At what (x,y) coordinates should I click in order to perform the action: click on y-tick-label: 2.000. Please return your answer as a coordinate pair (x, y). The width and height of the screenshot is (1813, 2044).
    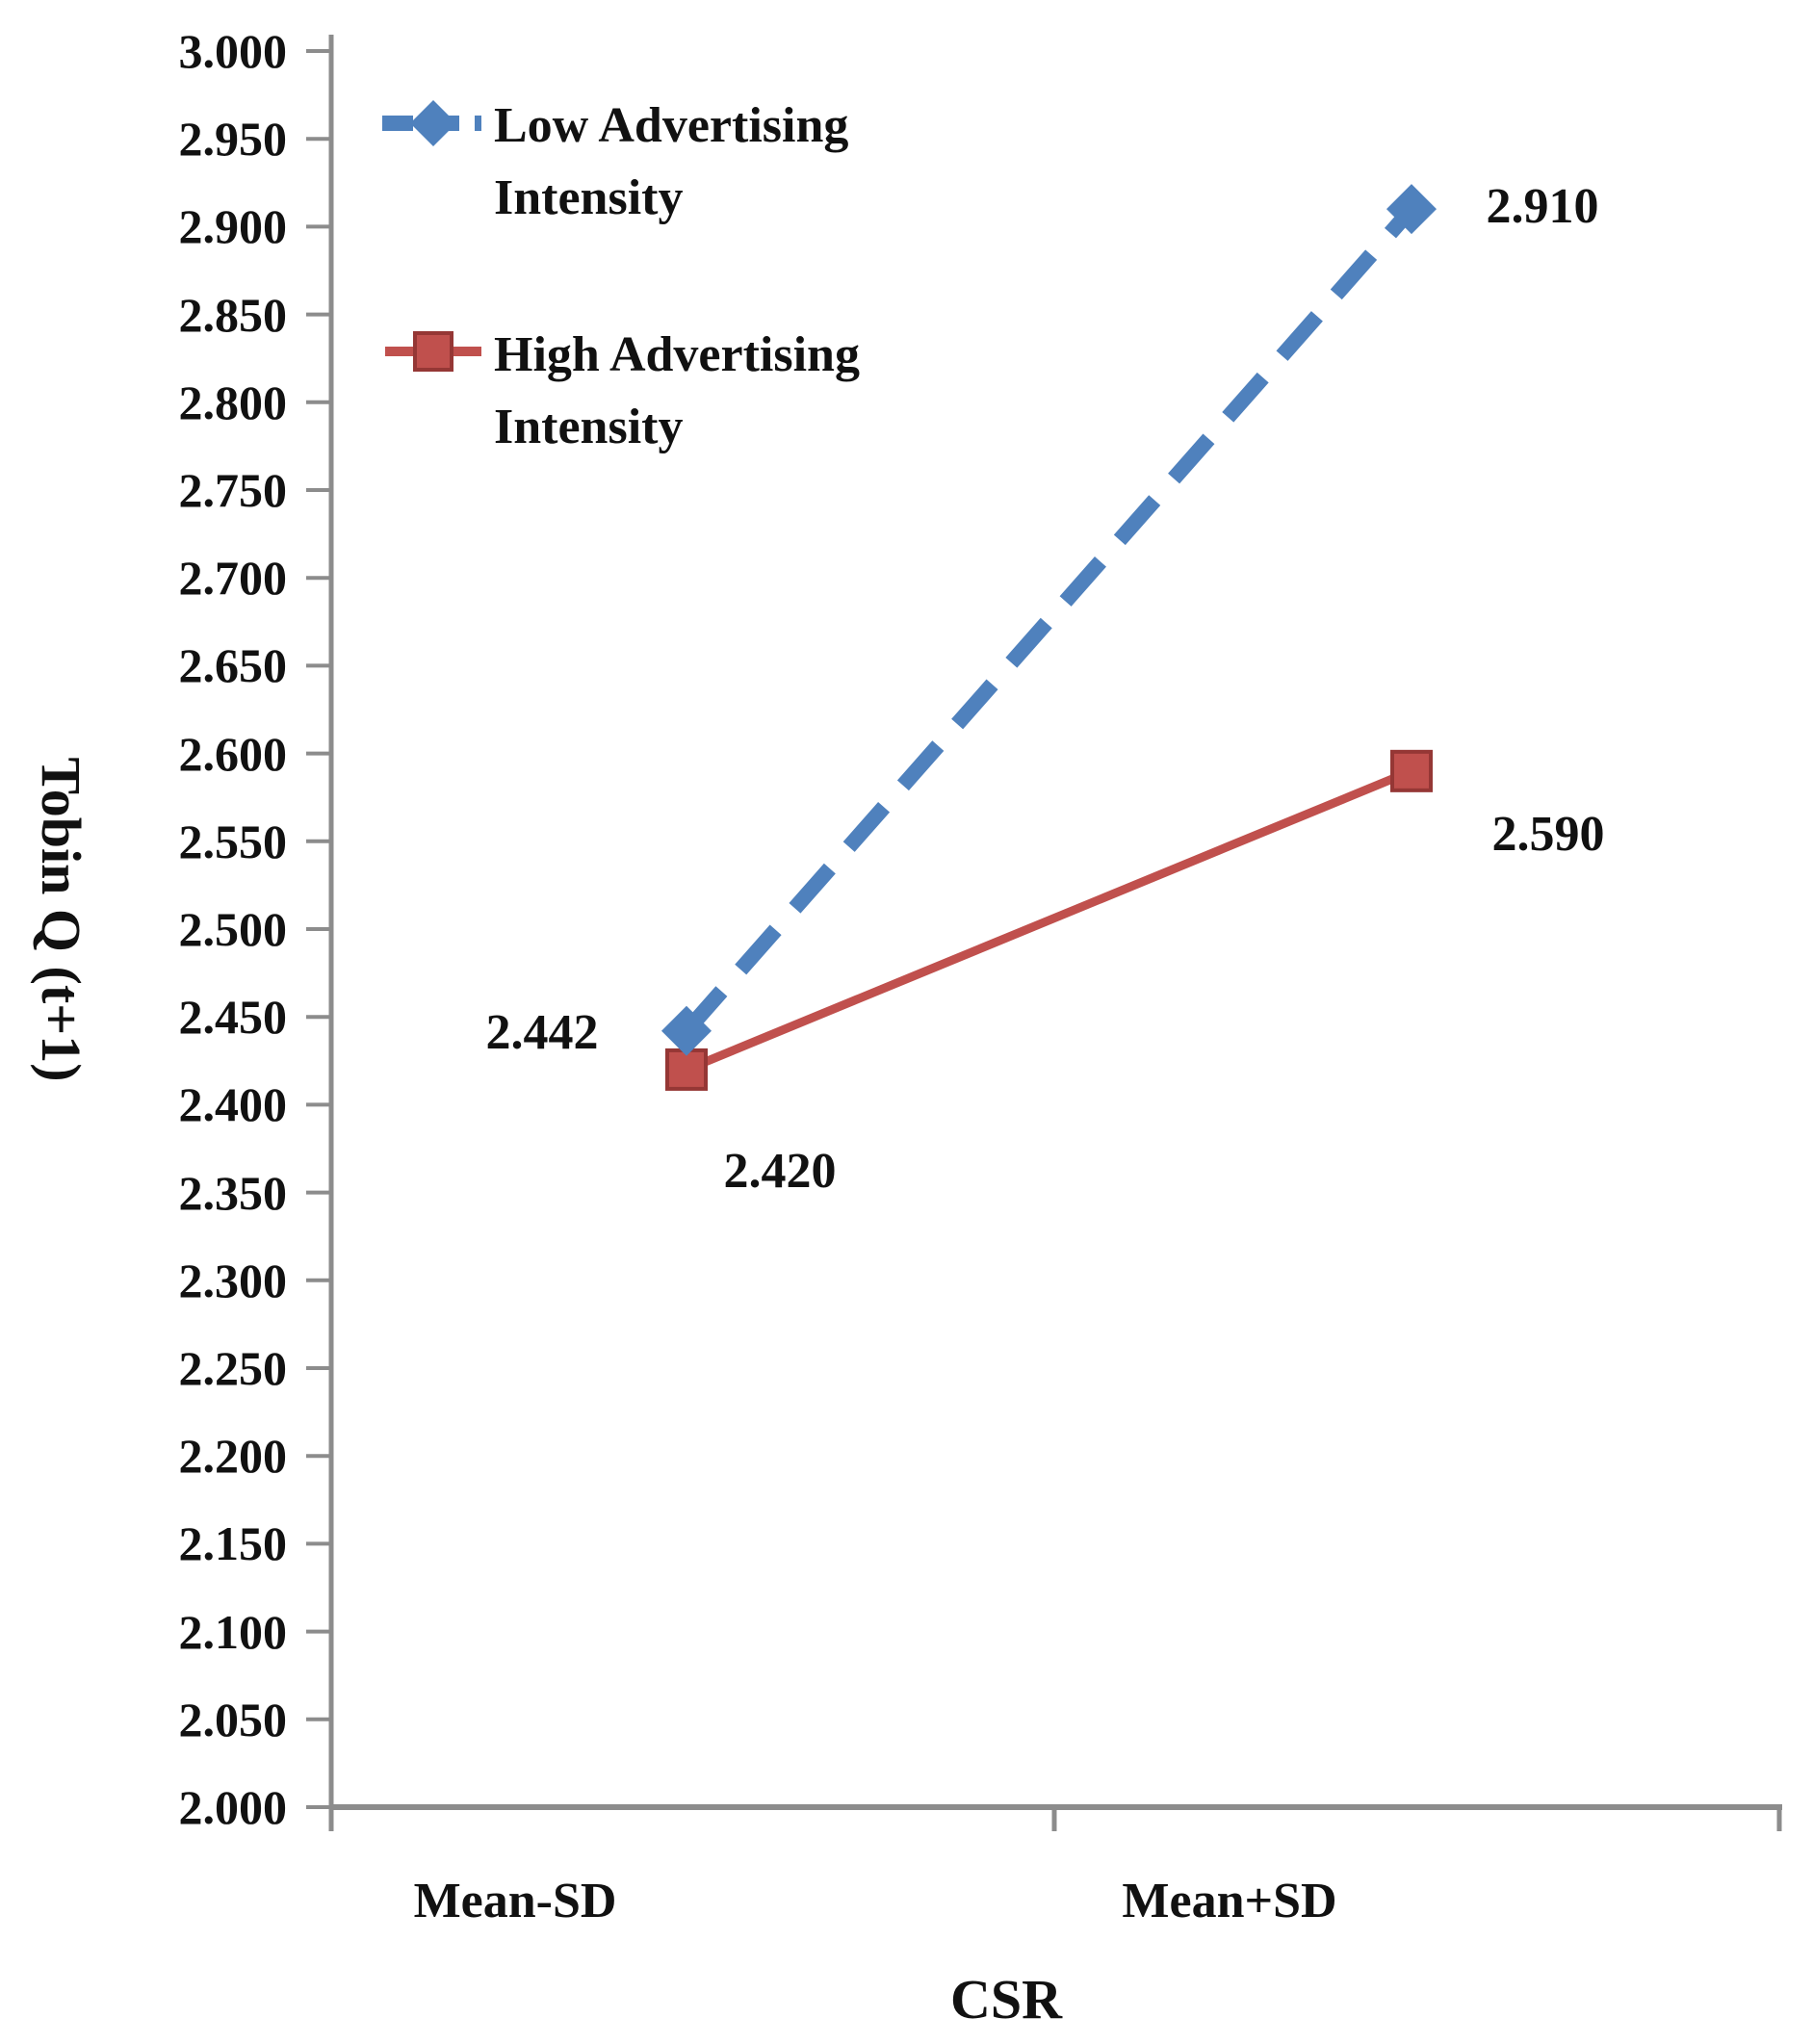
    Looking at the image, I should click on (233, 1807).